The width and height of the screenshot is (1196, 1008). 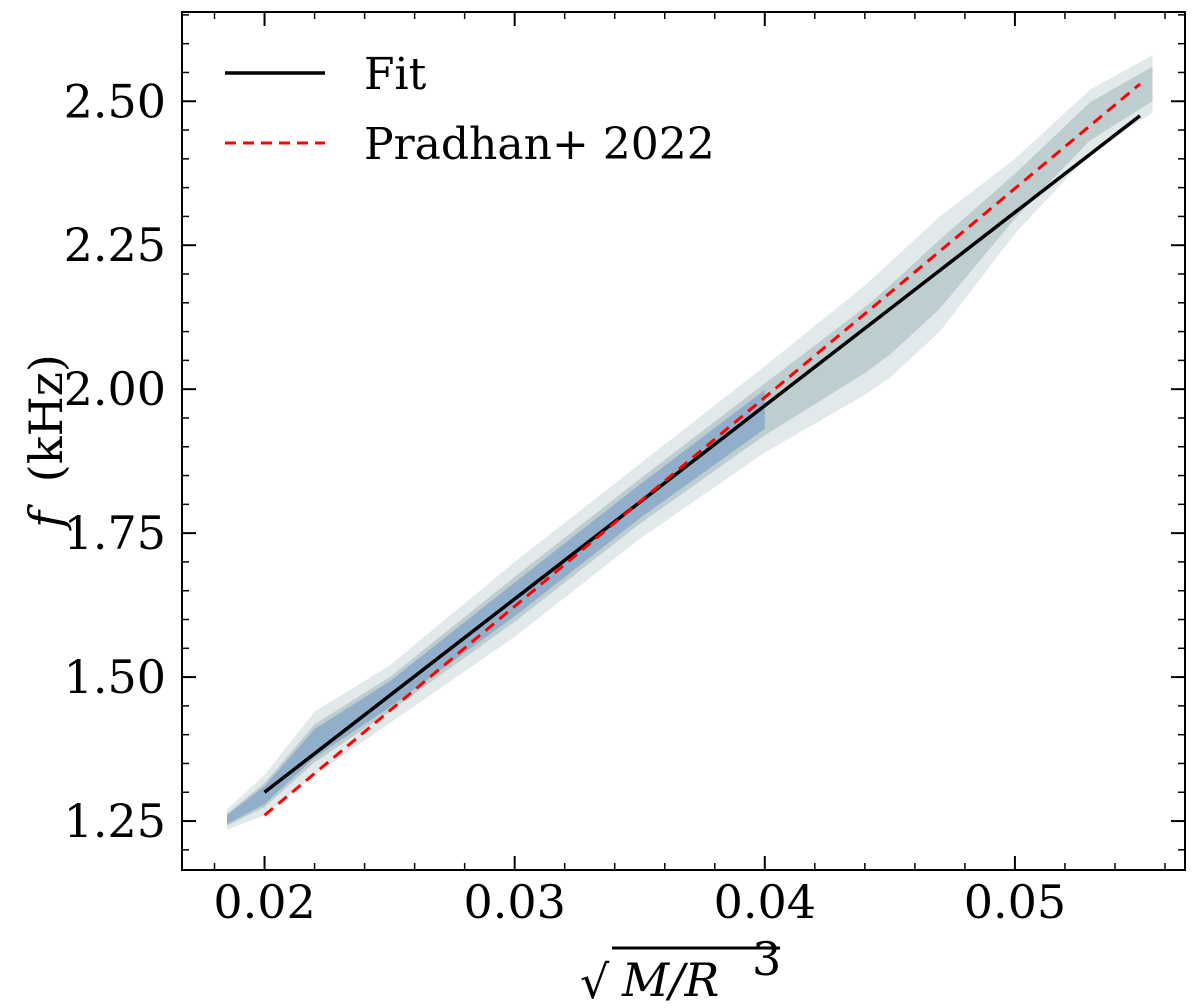 I want to click on y-axis-label-symbol: f, so click(x=46, y=517).